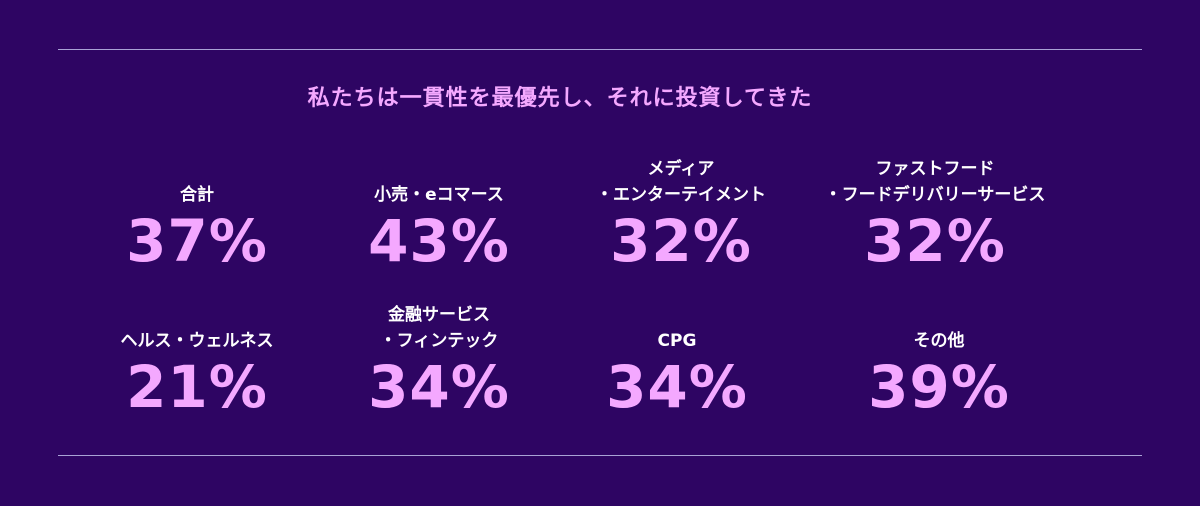  What do you see at coordinates (197, 387) in the screenshot?
I see `stat-value: 21%` at bounding box center [197, 387].